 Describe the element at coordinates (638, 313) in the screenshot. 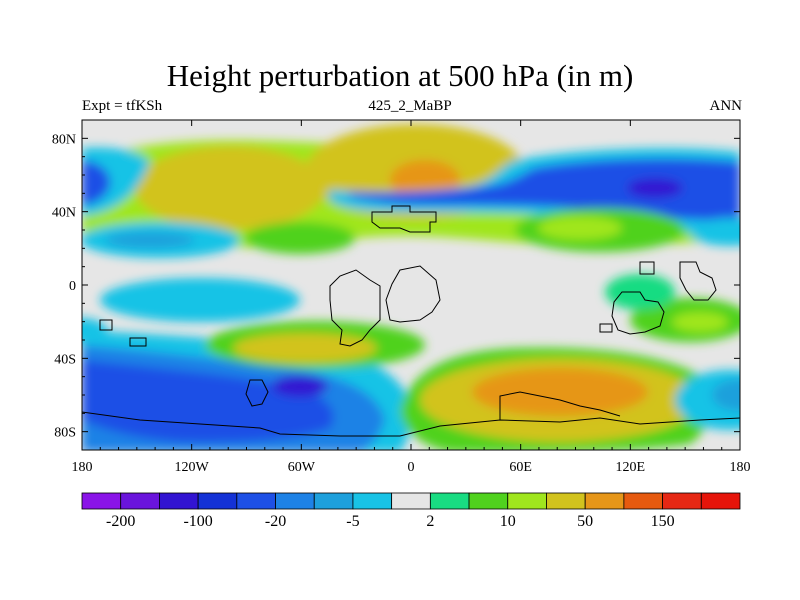

I see `coast-australia` at that location.